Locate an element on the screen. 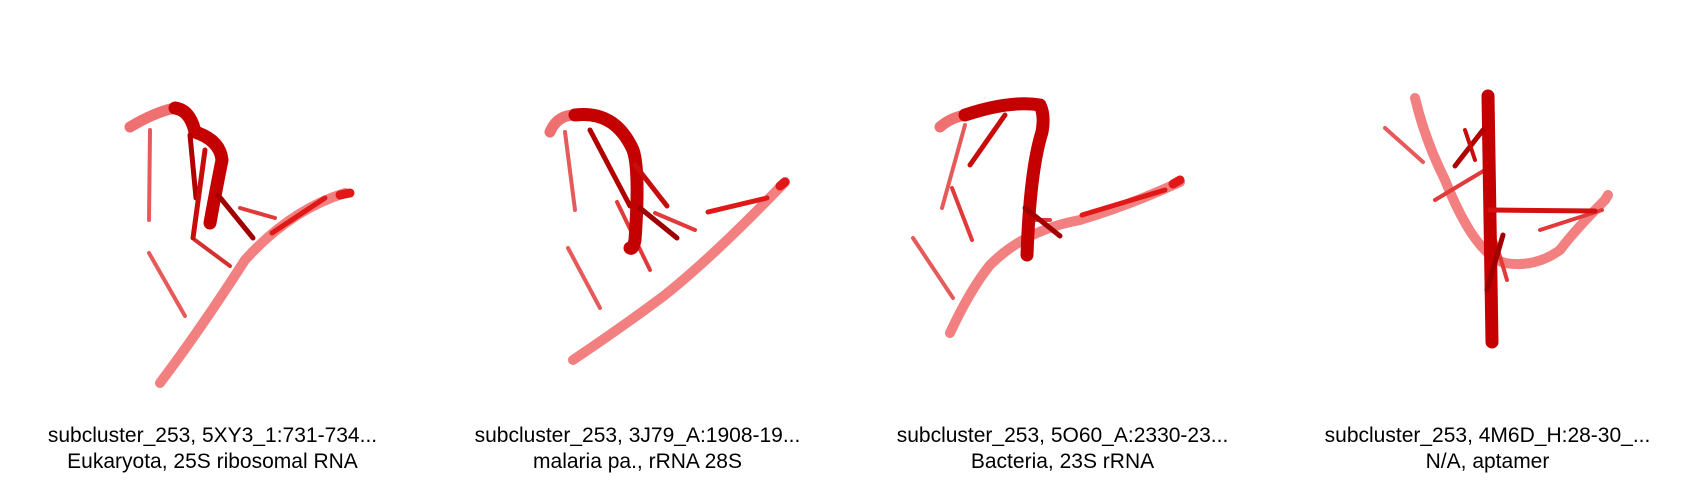 The image size is (1700, 480). panel-subtitle: N/A, aptamer is located at coordinates (1487, 461).